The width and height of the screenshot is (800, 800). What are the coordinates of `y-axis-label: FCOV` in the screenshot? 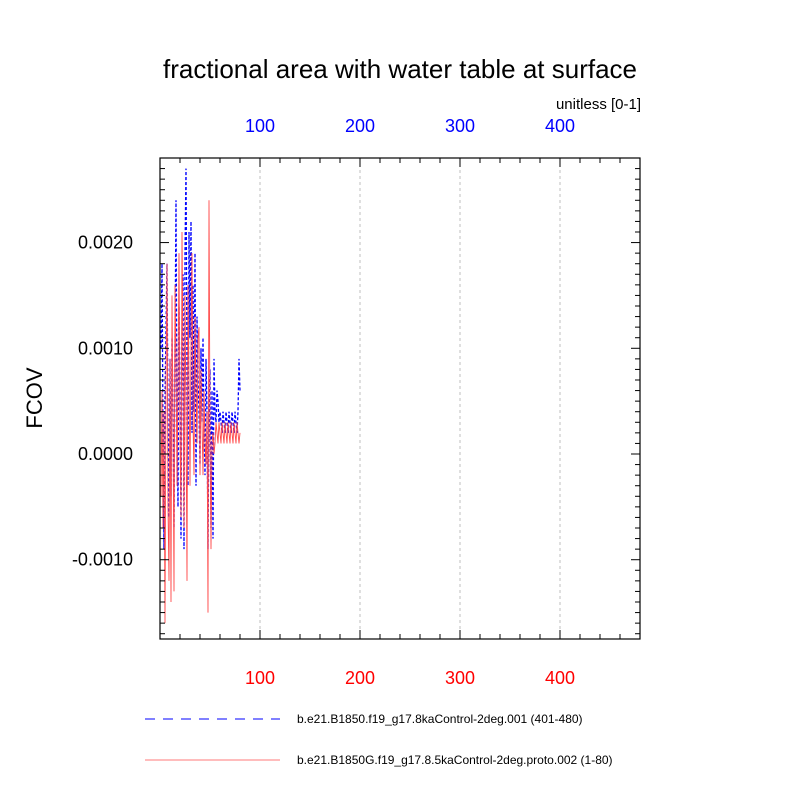 It's located at (34, 397).